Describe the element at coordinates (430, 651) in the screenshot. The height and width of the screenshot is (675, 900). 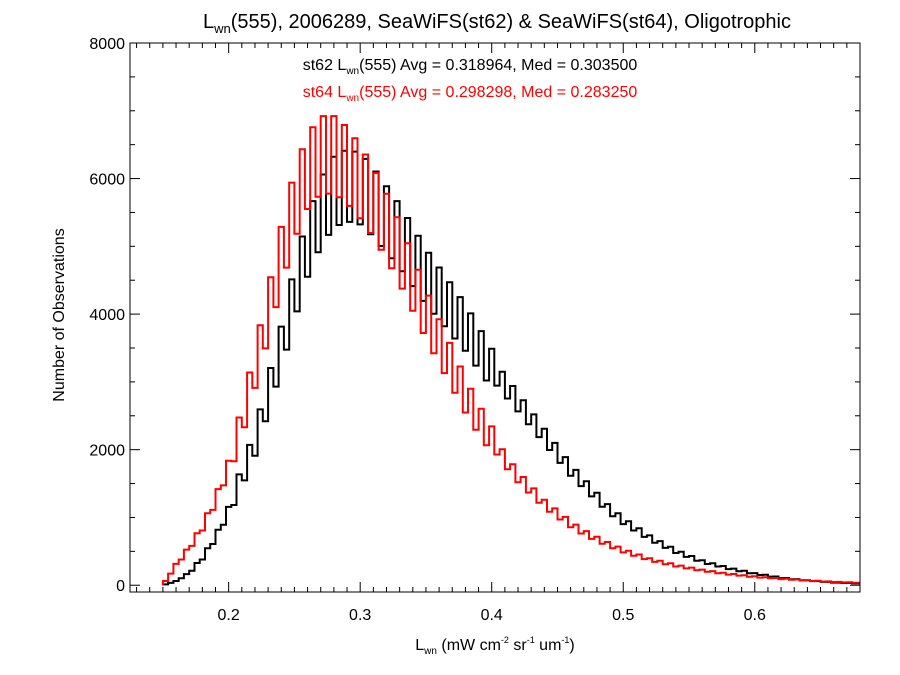
I see `x-axis-label-subscript: wn` at that location.